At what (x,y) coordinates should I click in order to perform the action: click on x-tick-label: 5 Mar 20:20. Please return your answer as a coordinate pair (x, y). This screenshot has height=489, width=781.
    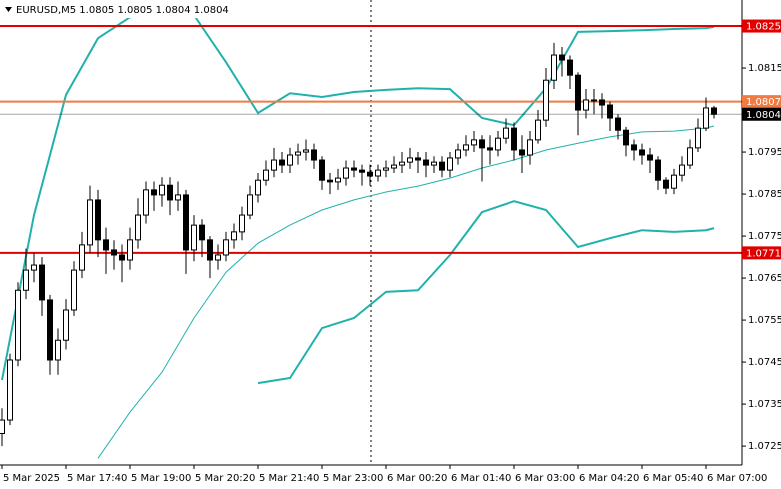
    Looking at the image, I should click on (225, 478).